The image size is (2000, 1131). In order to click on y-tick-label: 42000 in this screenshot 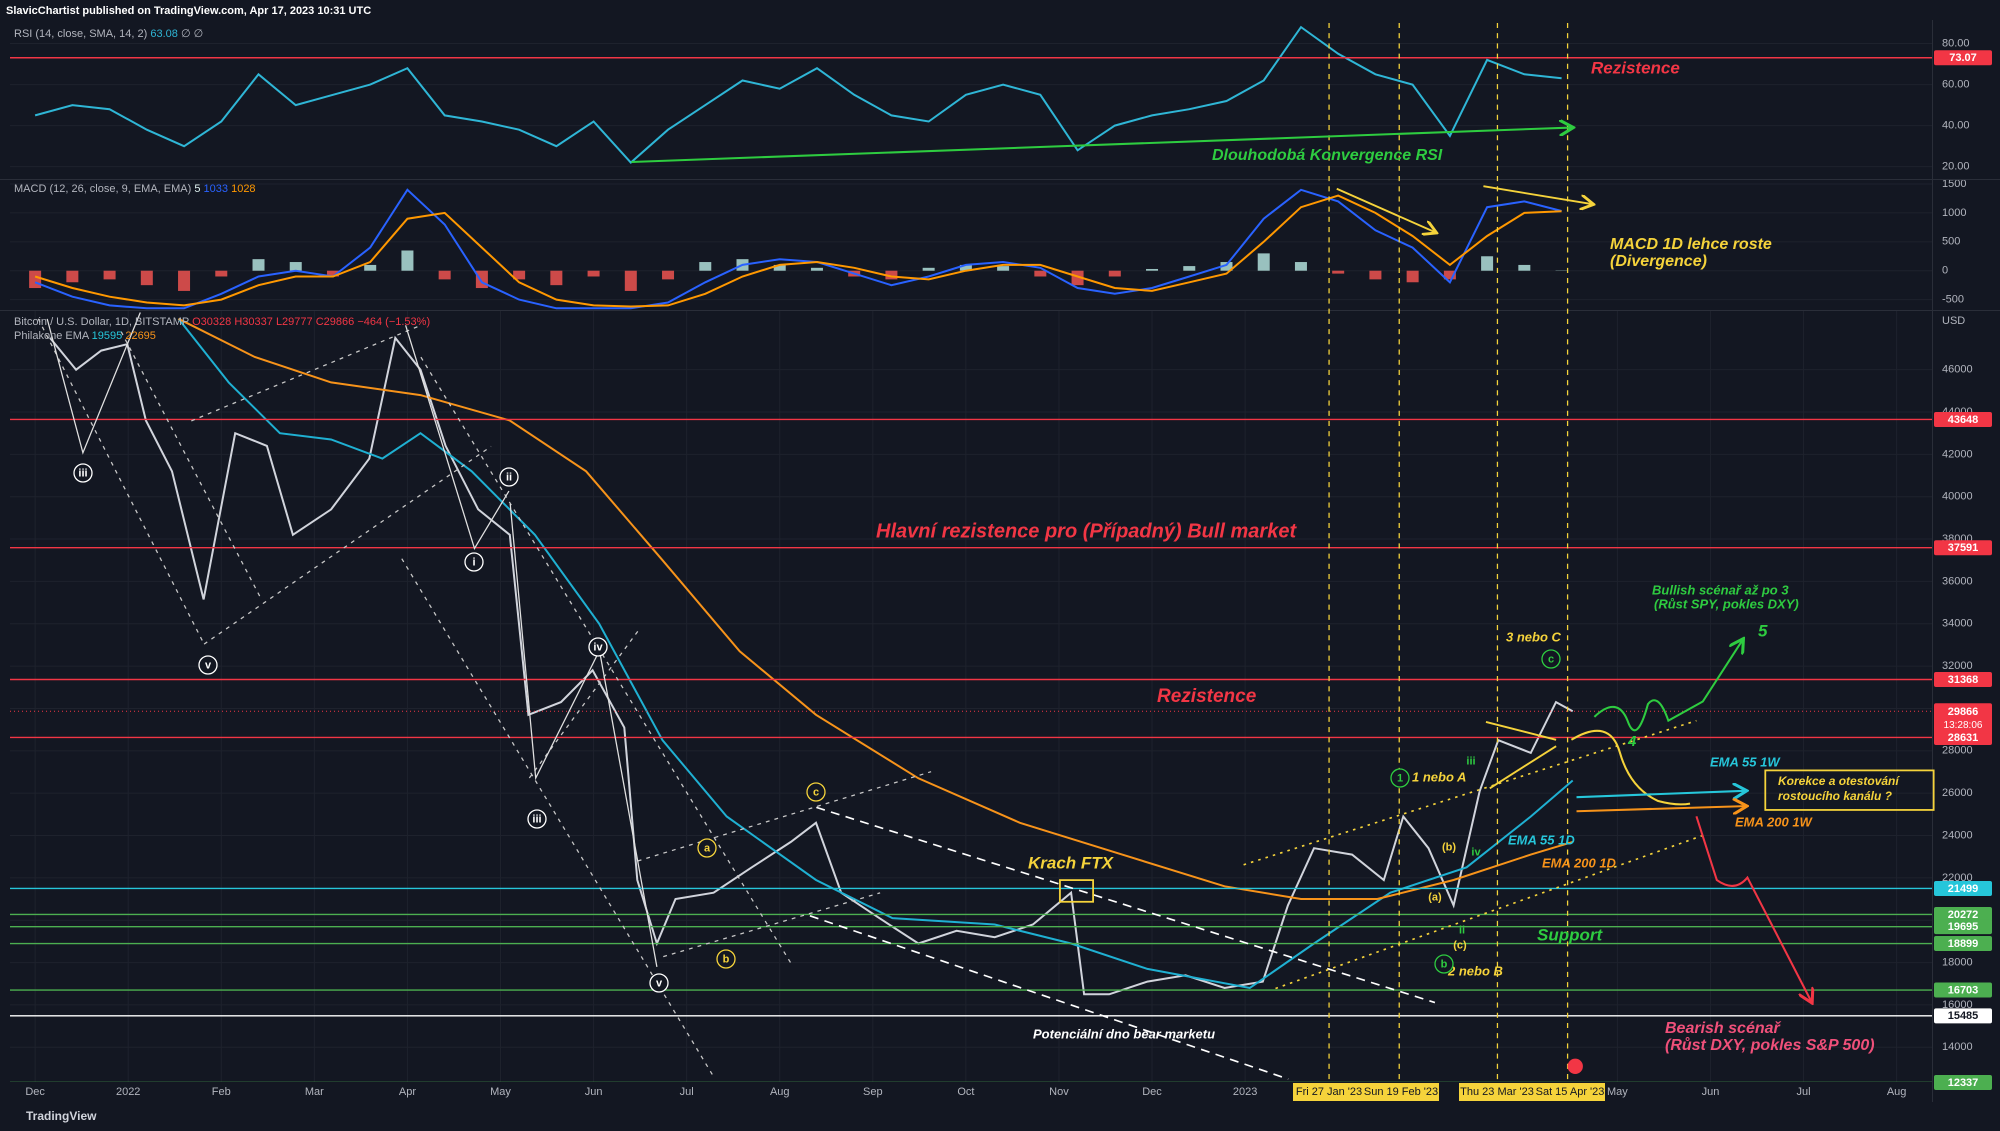, I will do `click(1957, 454)`.